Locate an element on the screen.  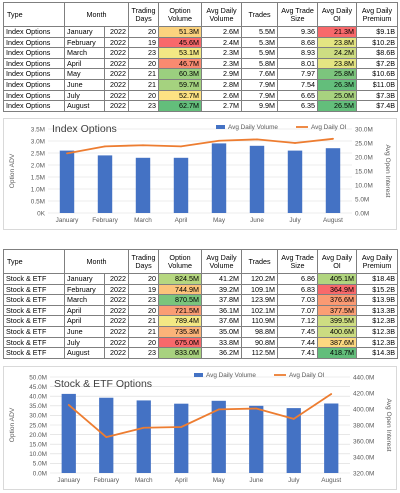
row-adv-cell: 2.3M is located at coordinates (222, 63).